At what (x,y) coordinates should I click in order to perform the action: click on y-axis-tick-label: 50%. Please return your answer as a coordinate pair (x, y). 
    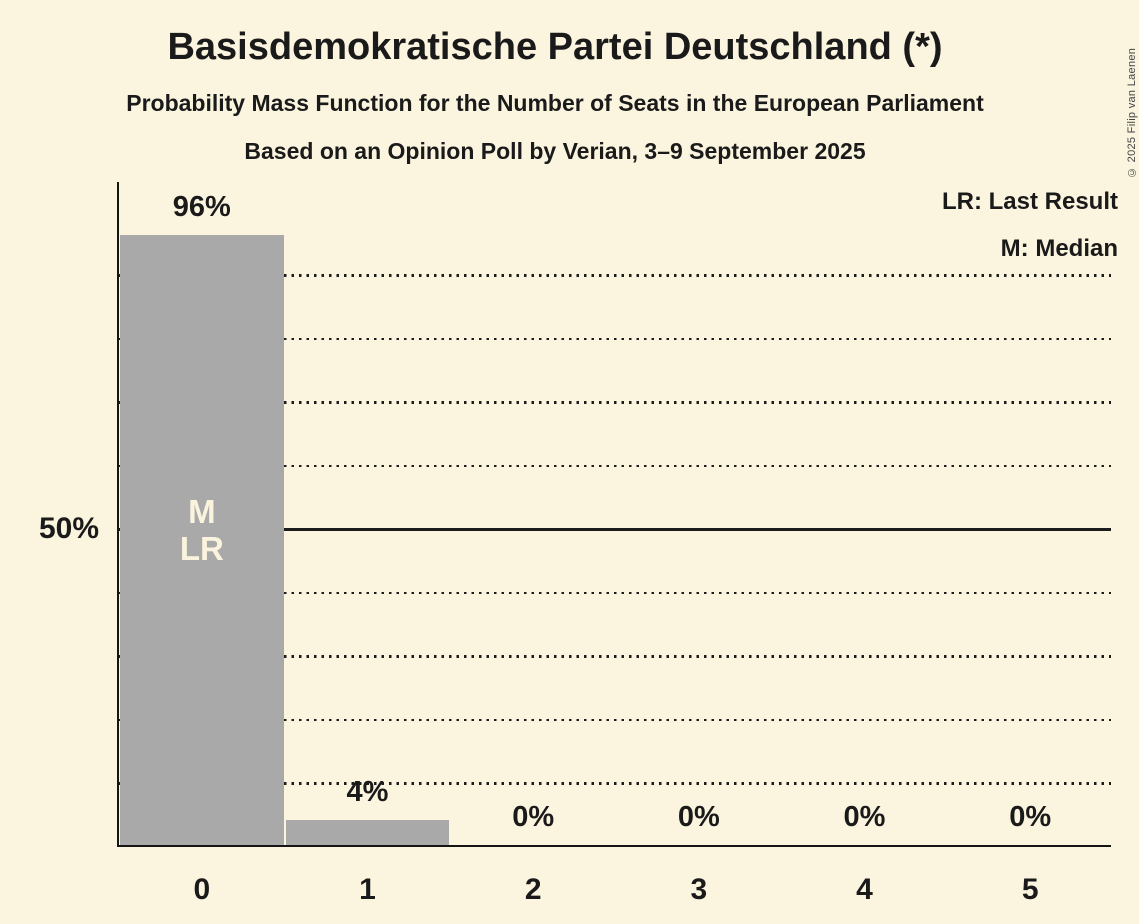
    Looking at the image, I should click on (68, 528).